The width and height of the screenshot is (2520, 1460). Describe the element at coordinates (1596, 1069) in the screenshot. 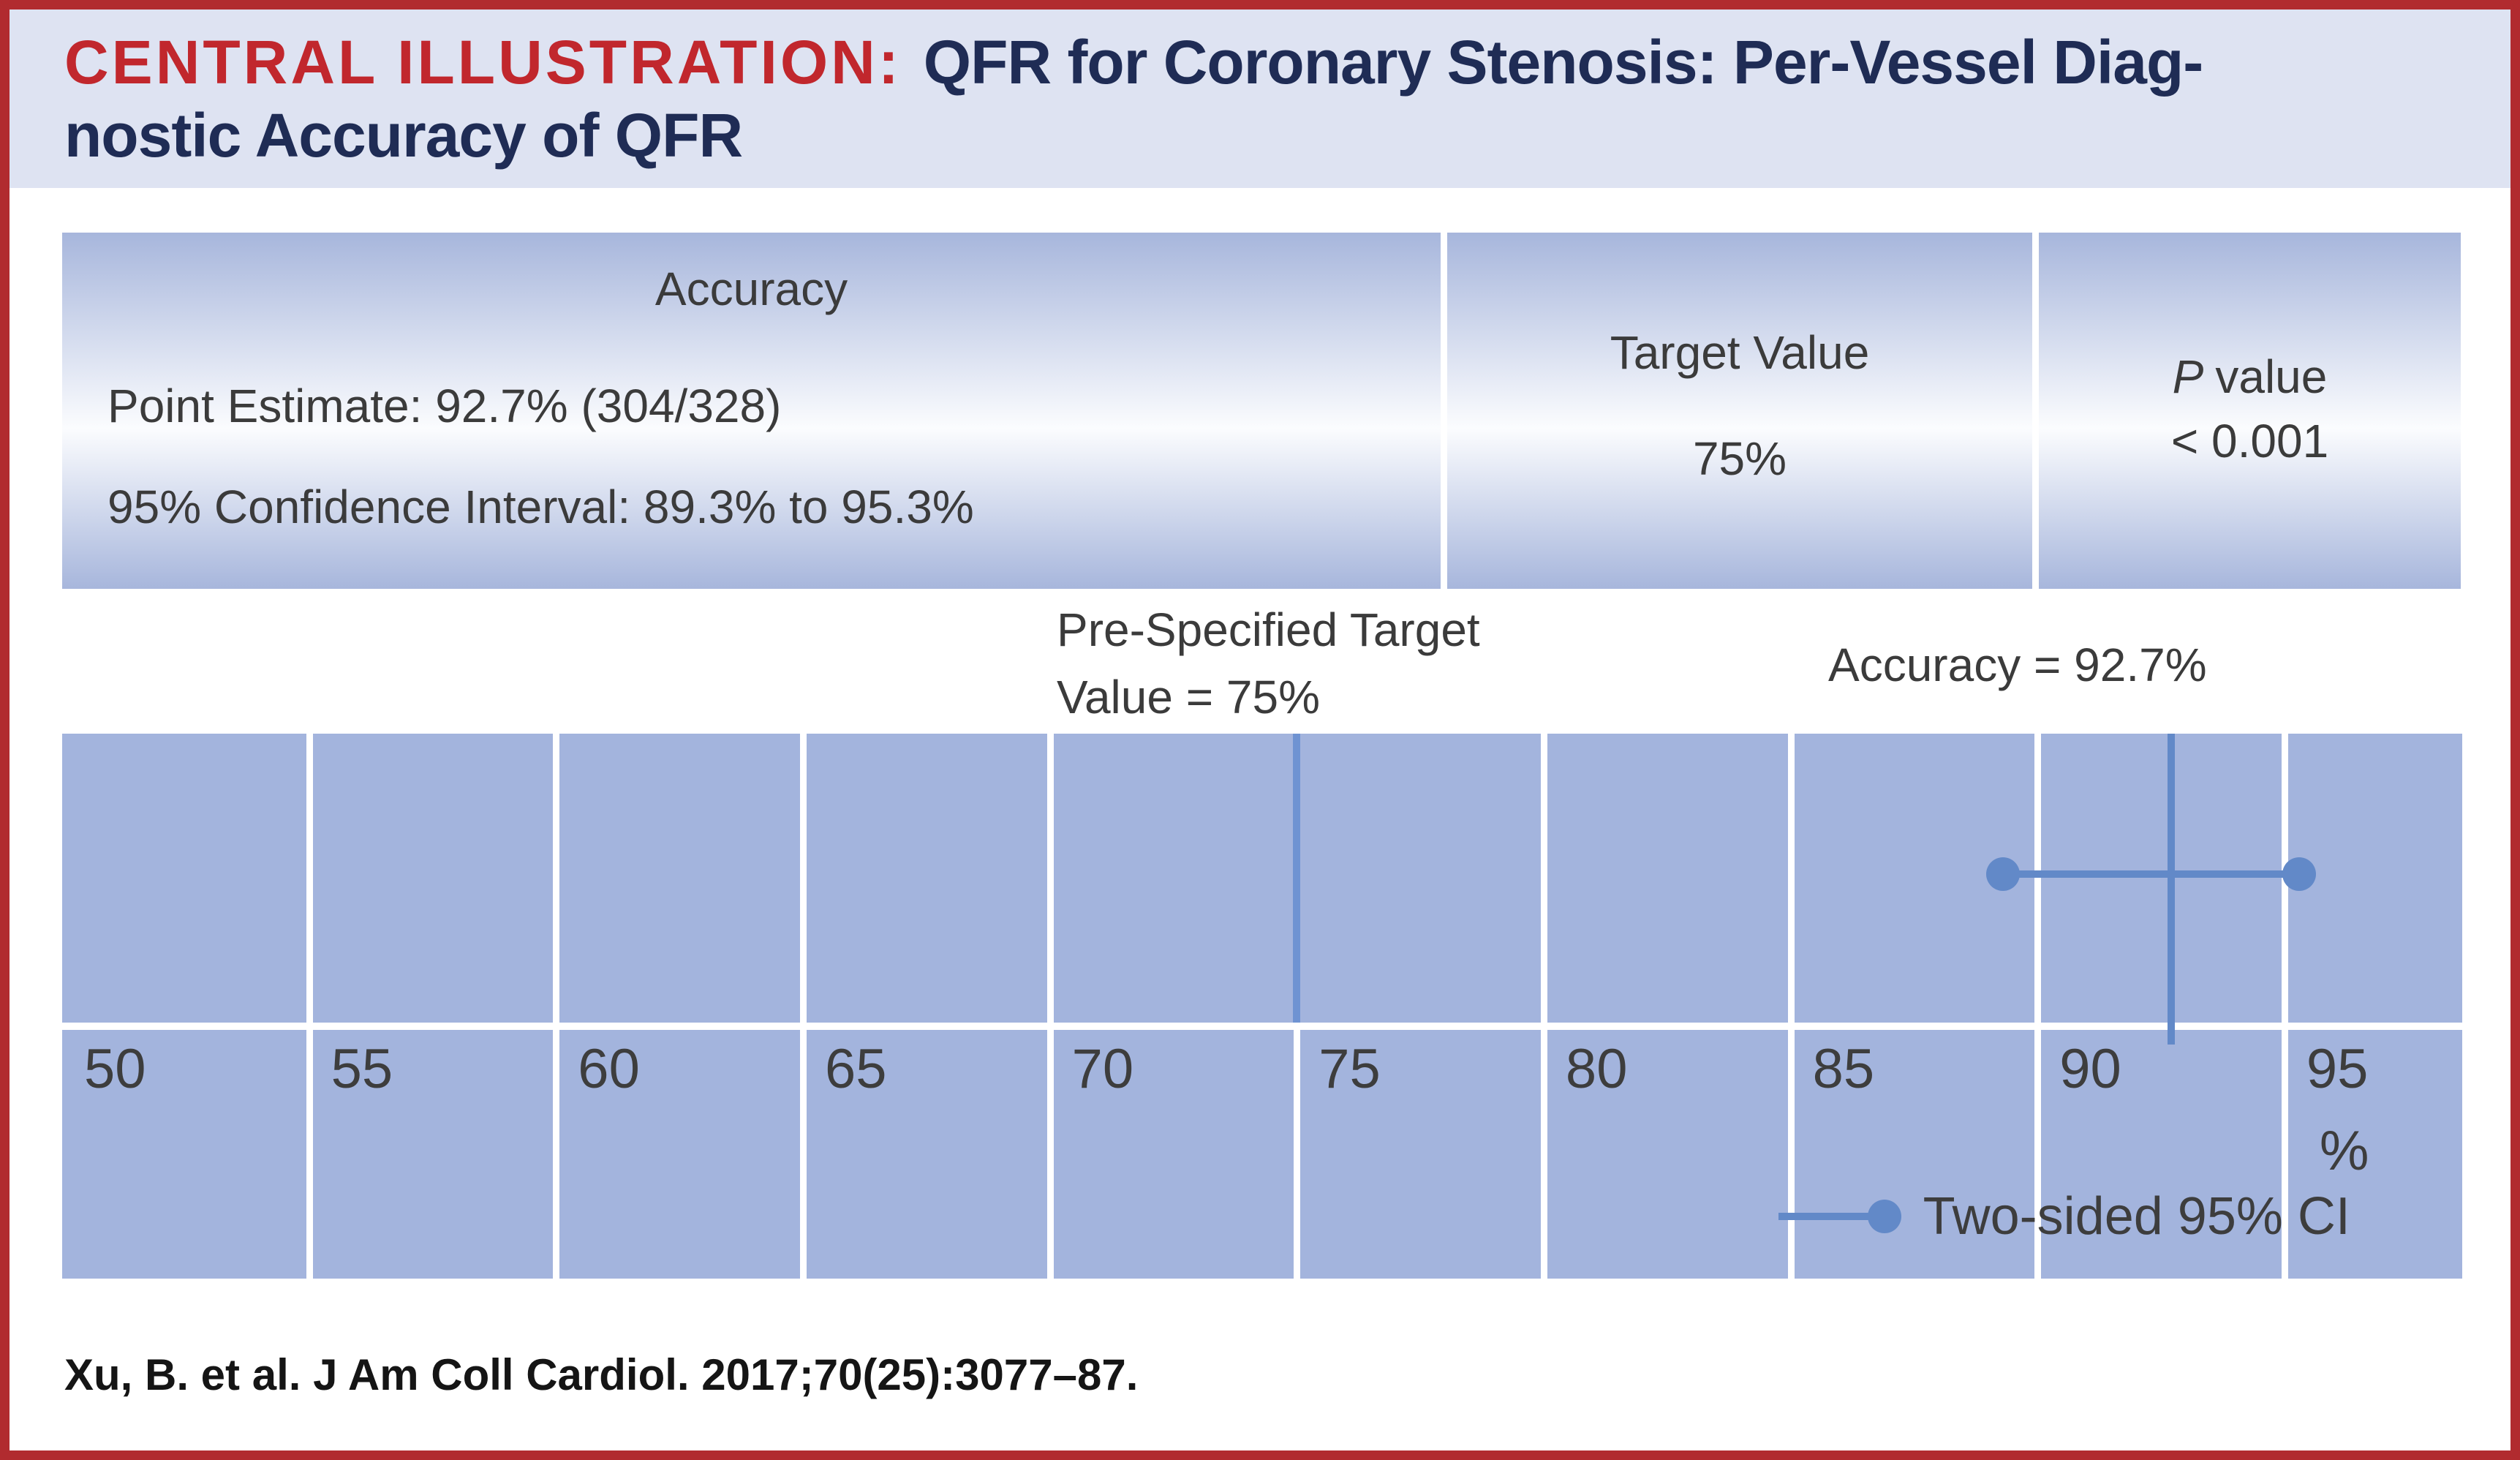

I see `x-tick-label-80: 80` at that location.